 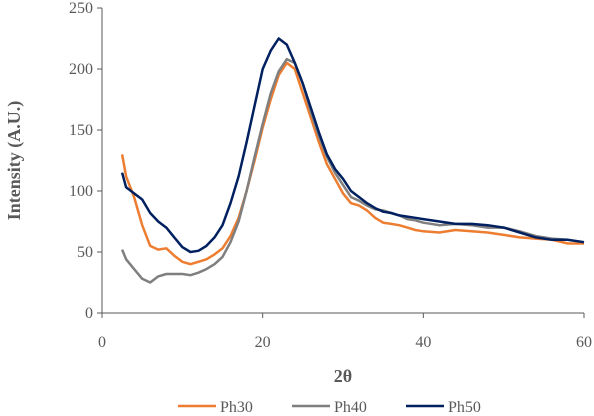 What do you see at coordinates (263, 342) in the screenshot?
I see `x-tick-label: 20` at bounding box center [263, 342].